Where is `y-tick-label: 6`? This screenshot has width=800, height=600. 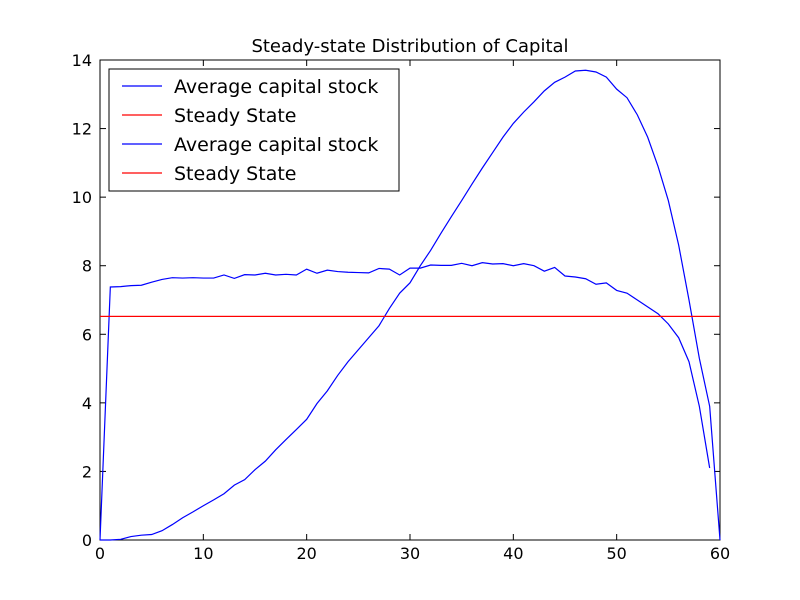
y-tick-label: 6 is located at coordinates (87, 334).